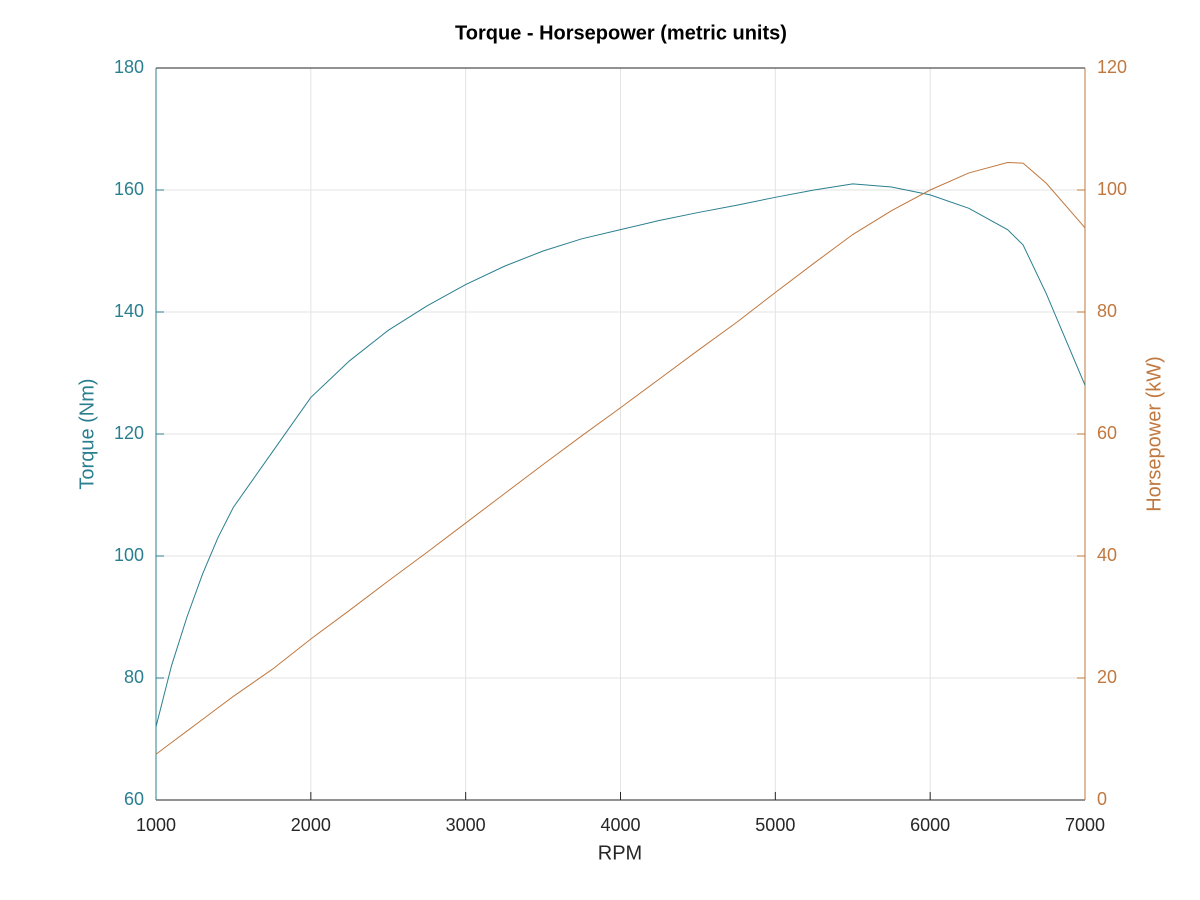 The width and height of the screenshot is (1200, 900). I want to click on y-tick-label: 160, so click(129, 189).